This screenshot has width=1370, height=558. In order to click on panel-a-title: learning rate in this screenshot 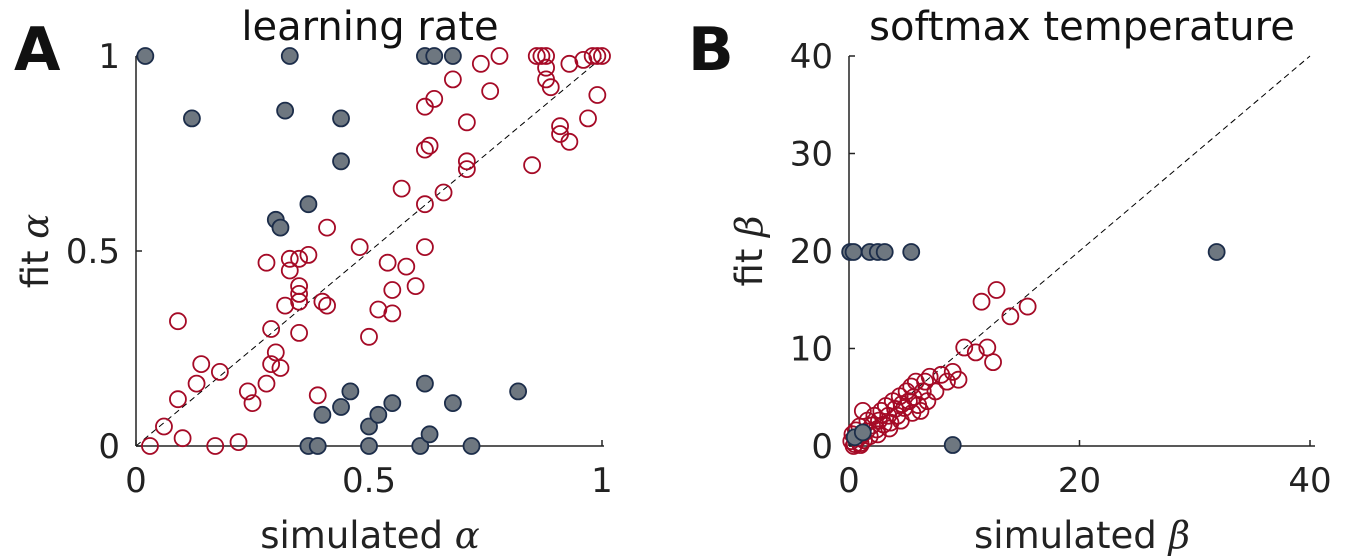, I will do `click(369, 27)`.